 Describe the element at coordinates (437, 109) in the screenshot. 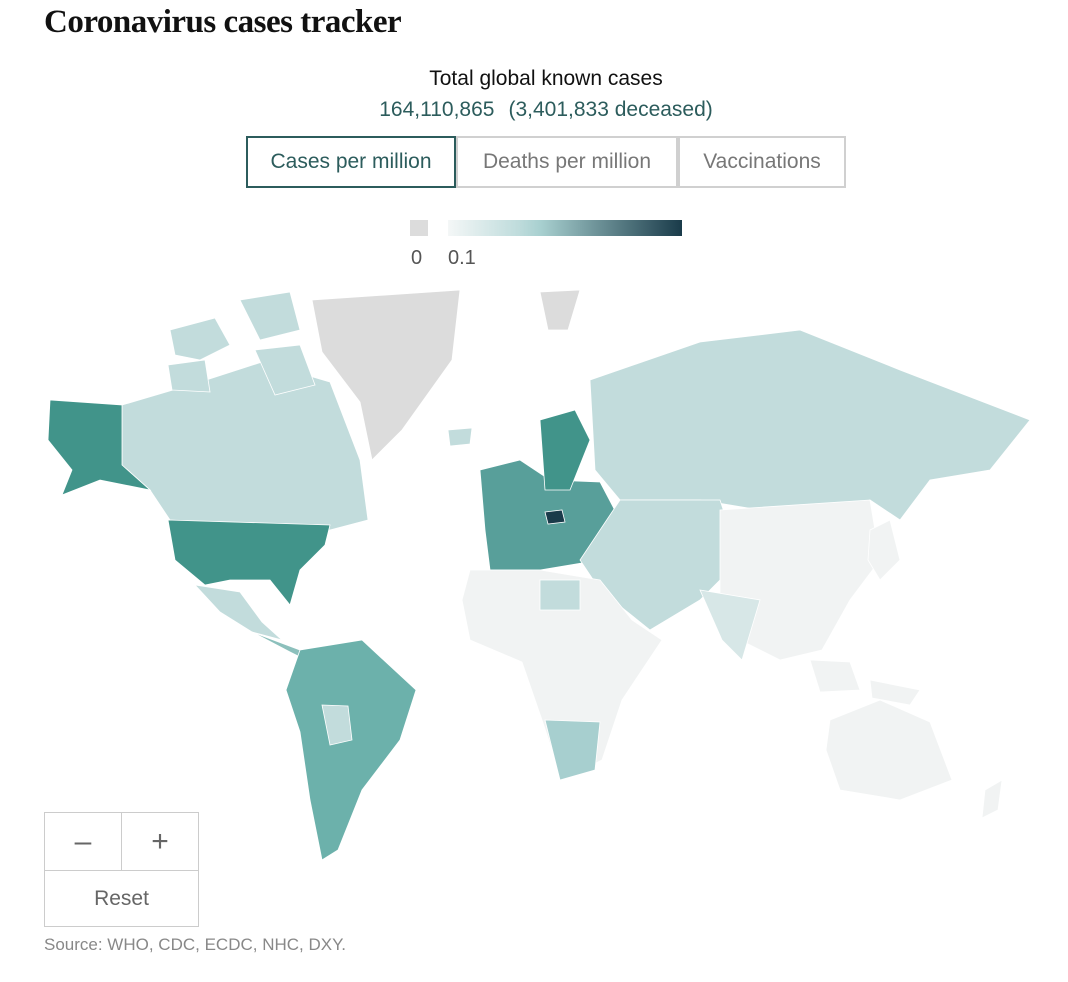

I see `total-cases: 164,110,865` at that location.